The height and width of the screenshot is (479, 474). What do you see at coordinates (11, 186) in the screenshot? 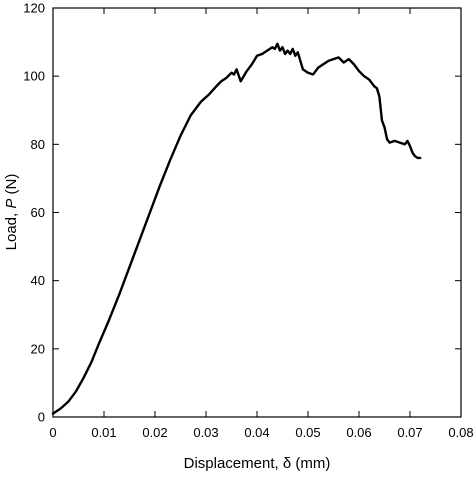
I see `y-axis-title-suffix: (N)` at bounding box center [11, 186].